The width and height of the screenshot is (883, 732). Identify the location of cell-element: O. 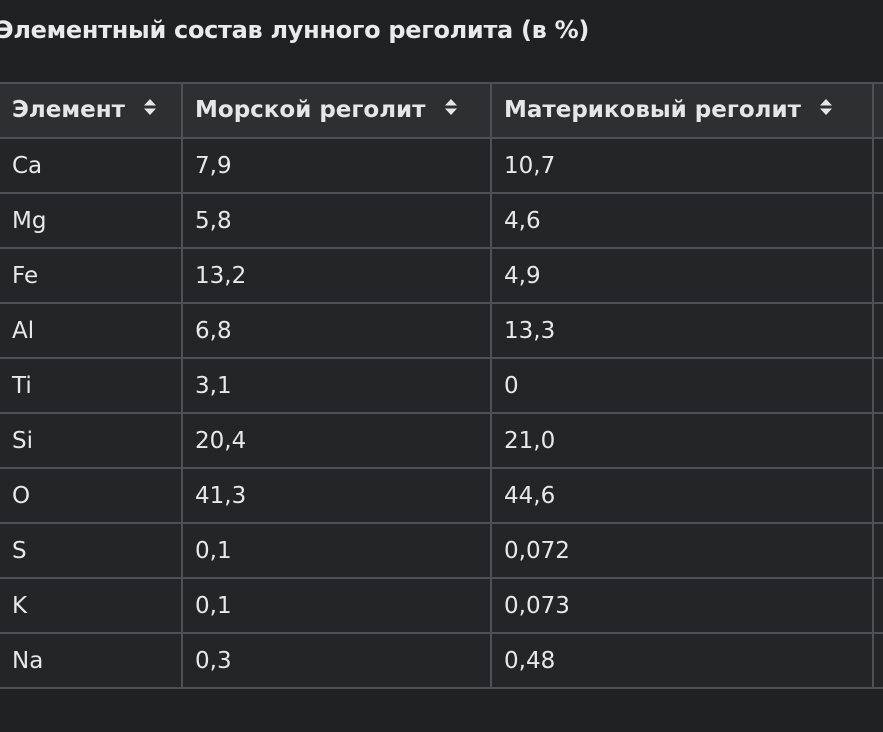
(91, 495).